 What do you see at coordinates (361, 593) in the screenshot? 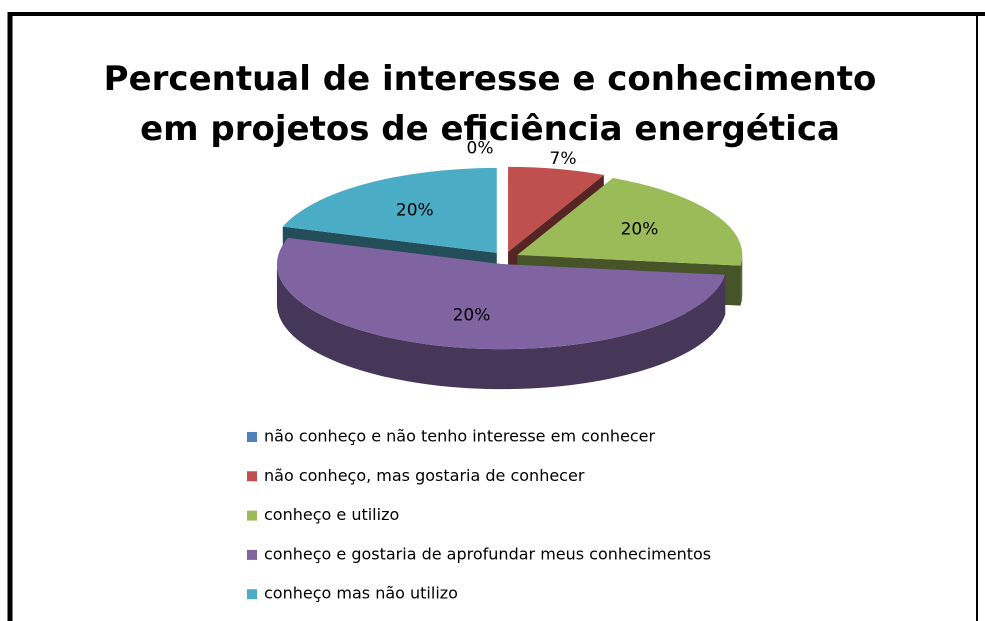
I see `legend-label: conheço mas não utilizo` at bounding box center [361, 593].